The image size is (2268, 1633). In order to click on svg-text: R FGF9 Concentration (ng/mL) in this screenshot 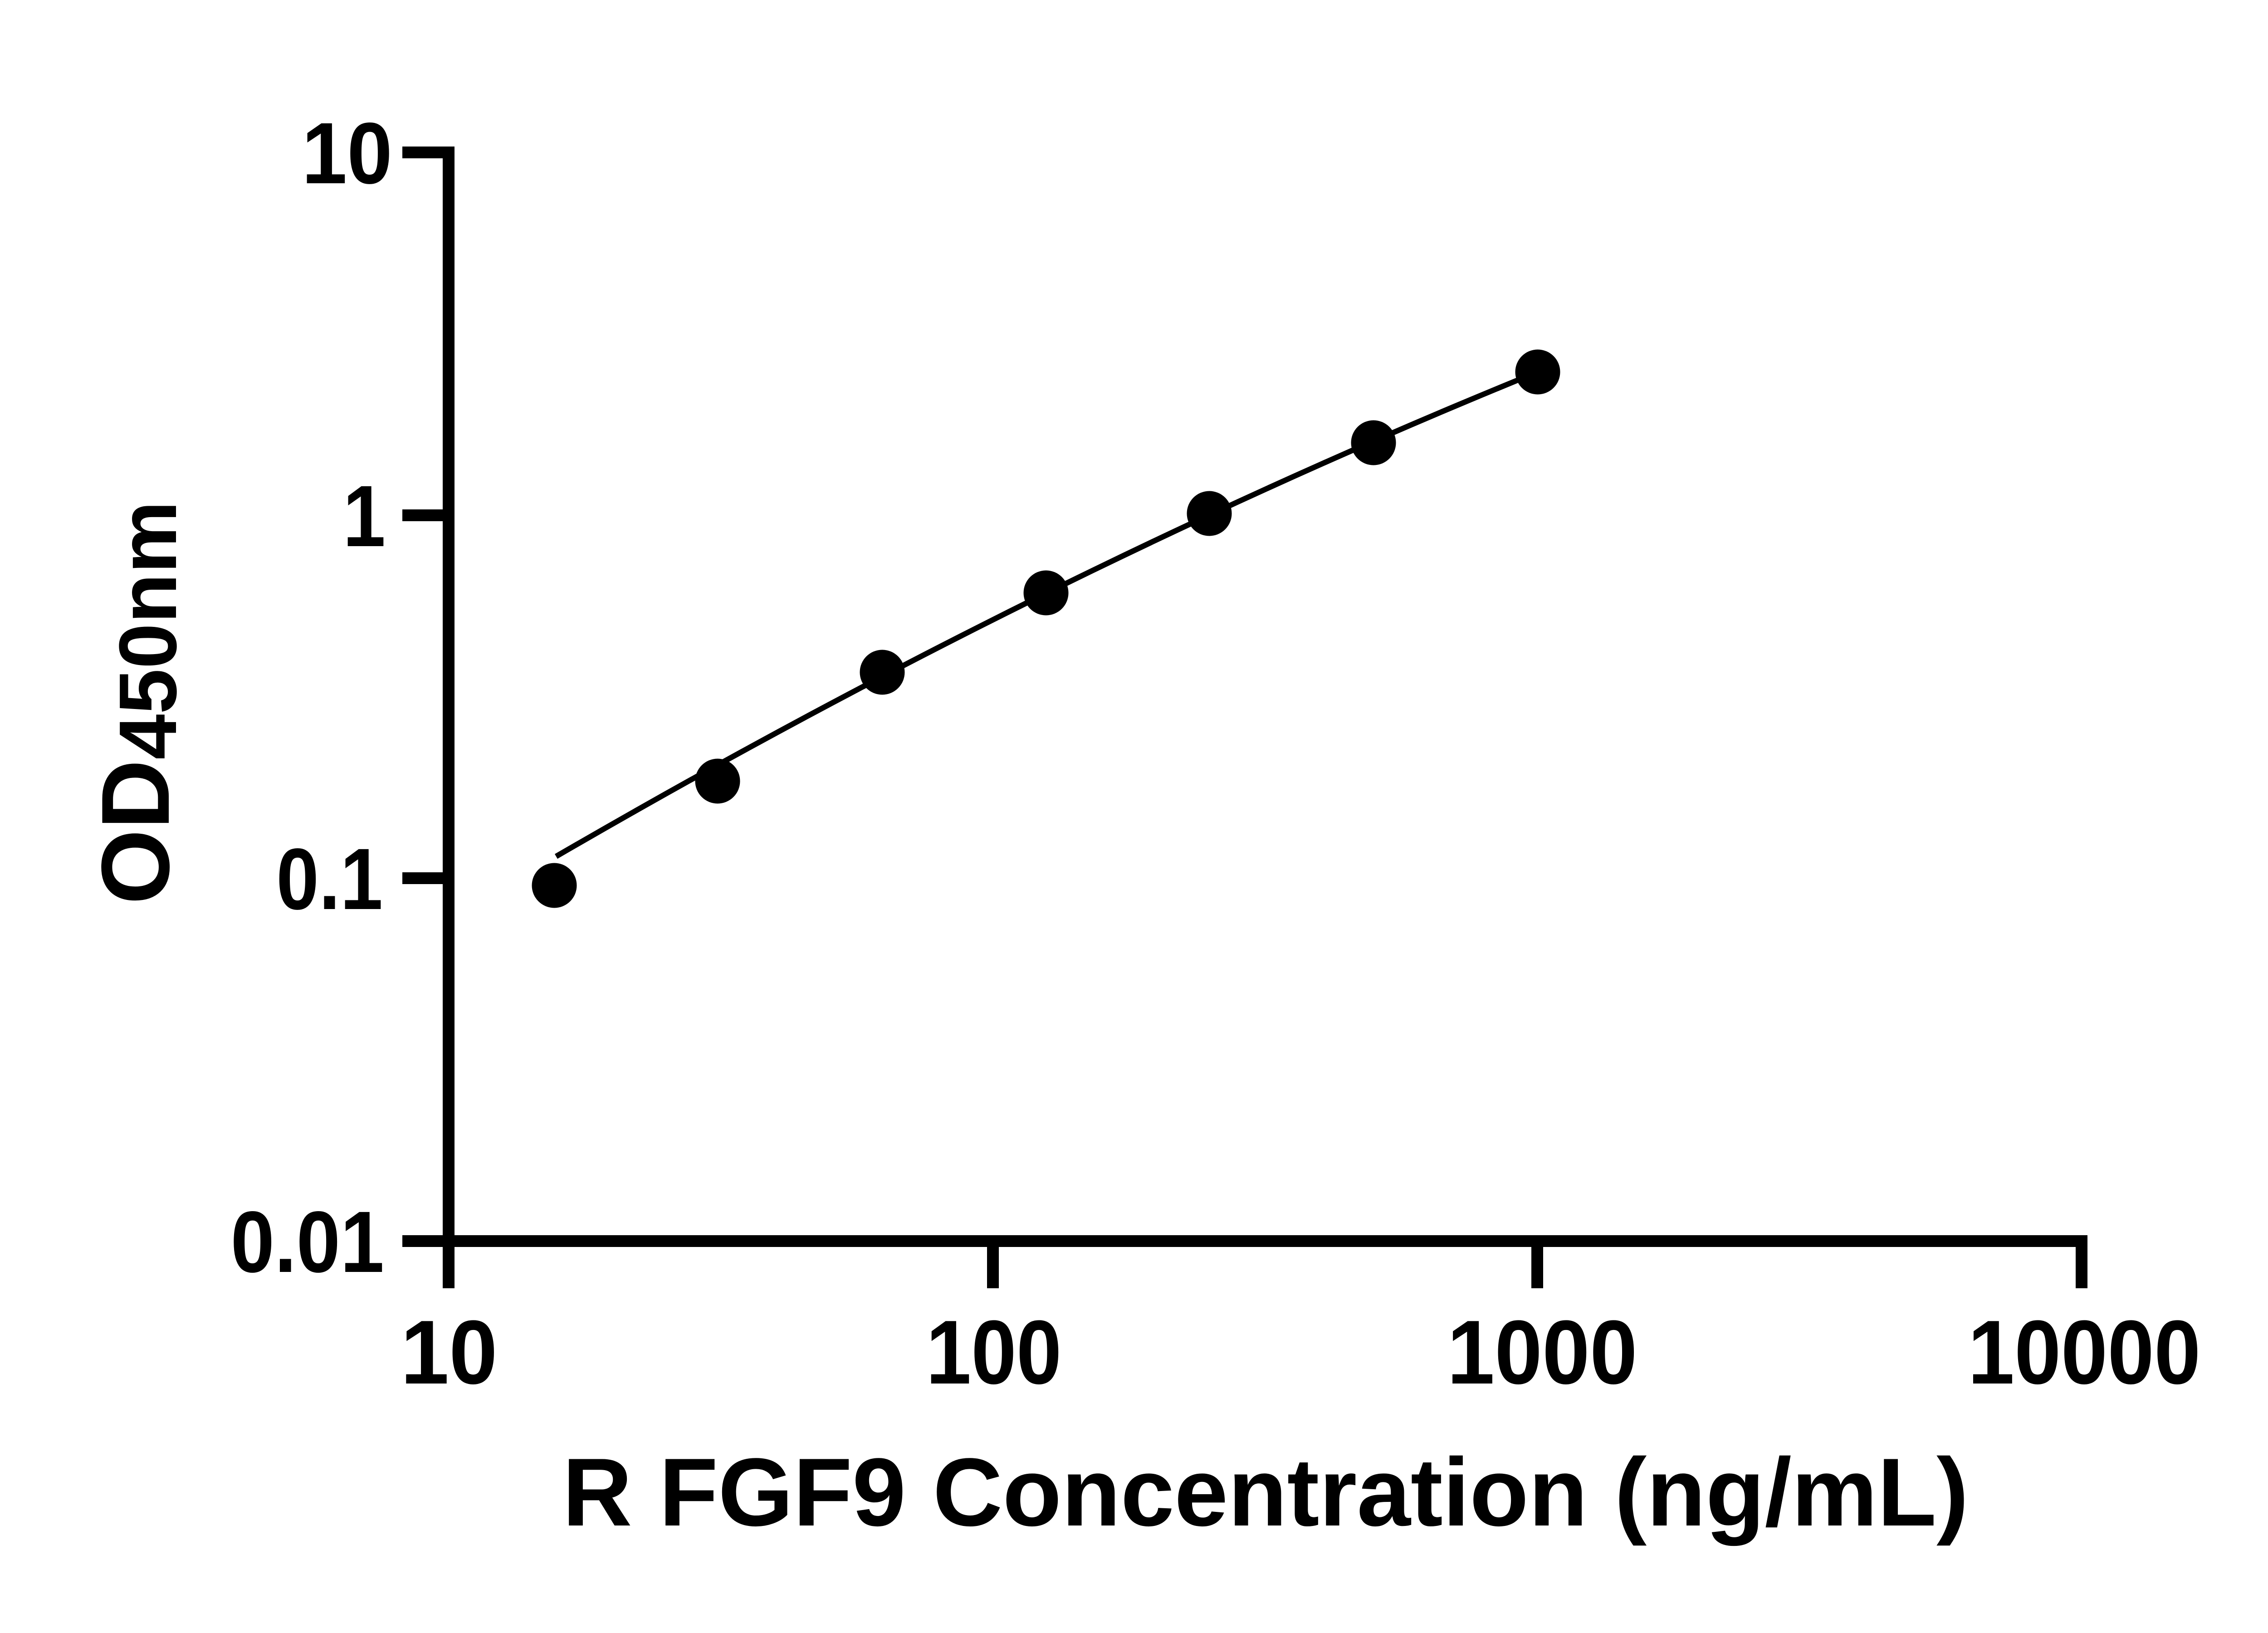, I will do `click(1265, 1492)`.